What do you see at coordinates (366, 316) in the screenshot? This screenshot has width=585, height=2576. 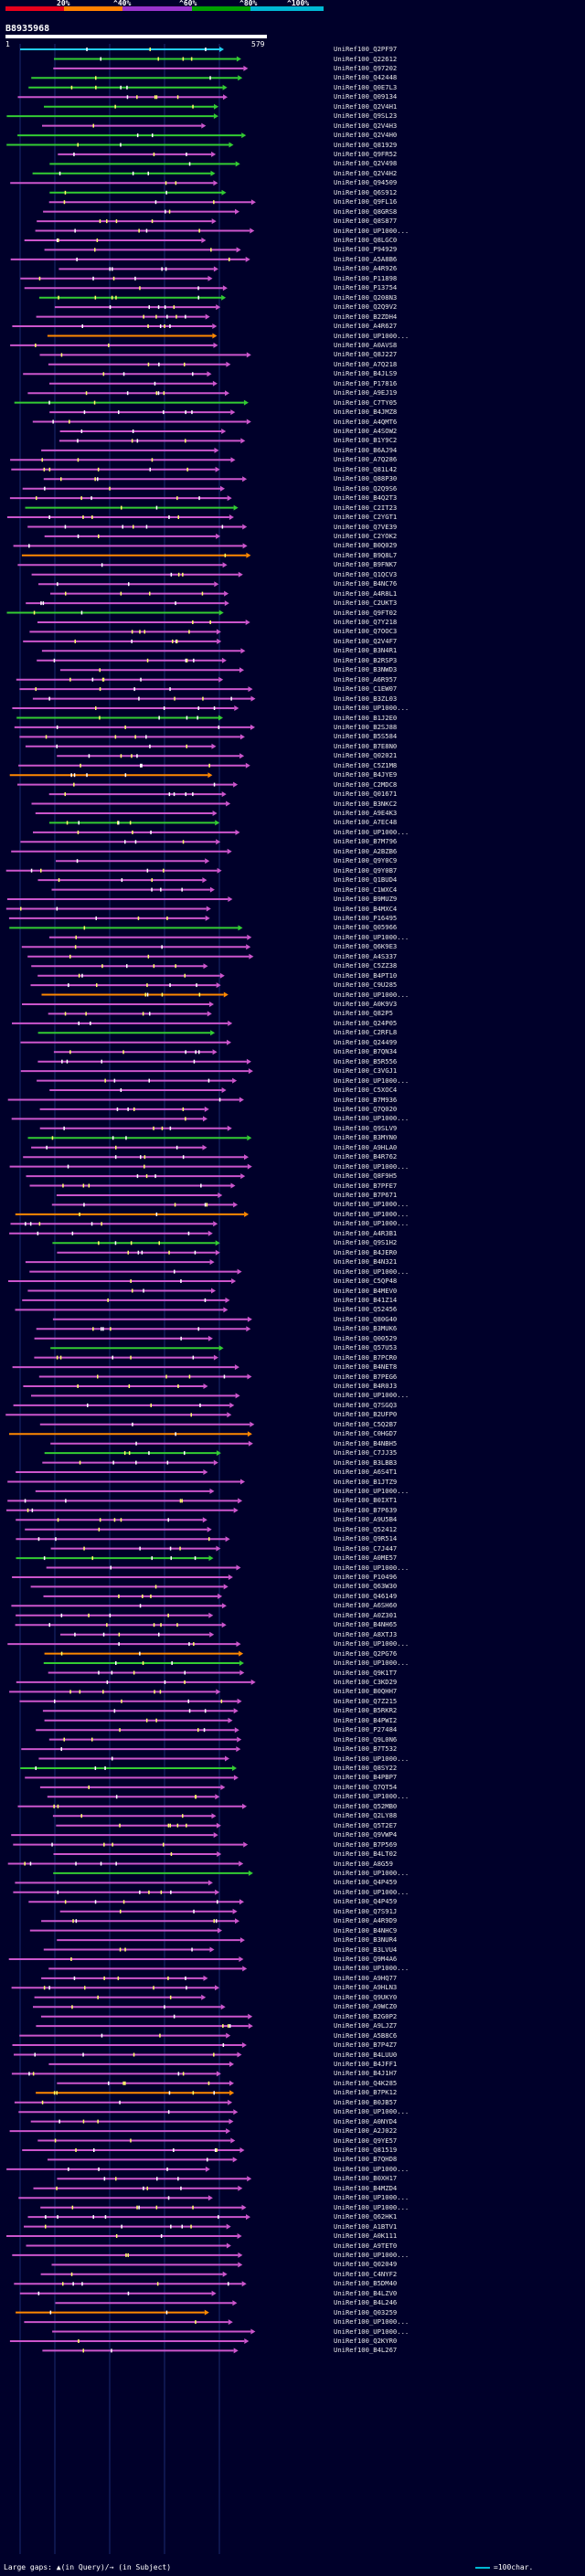 I see `hit-id-link: UniRef100_B2ZDH4` at bounding box center [366, 316].